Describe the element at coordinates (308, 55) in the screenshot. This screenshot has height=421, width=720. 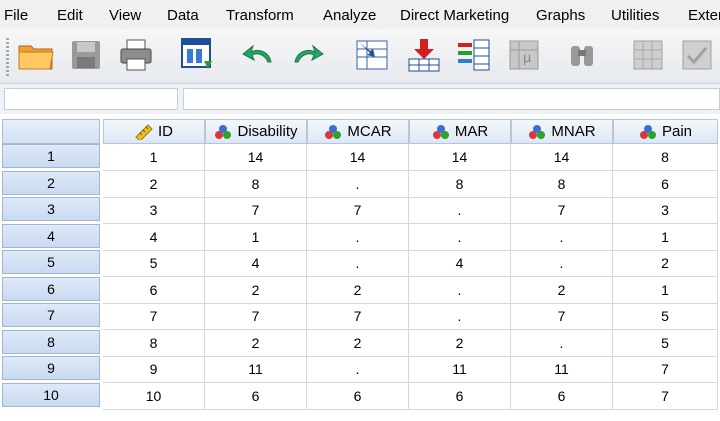
I see `redo-icon` at that location.